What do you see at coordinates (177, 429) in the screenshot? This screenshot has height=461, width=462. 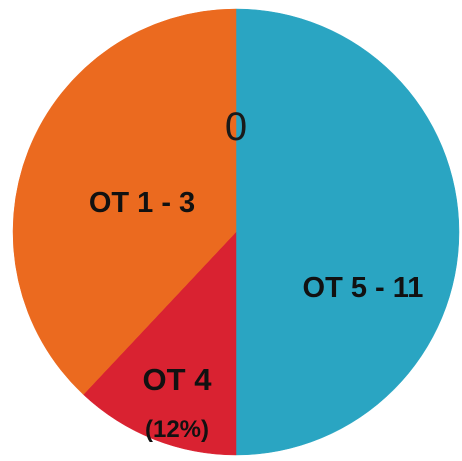 I see `slice-sublabel-ot-4: (12%)` at bounding box center [177, 429].